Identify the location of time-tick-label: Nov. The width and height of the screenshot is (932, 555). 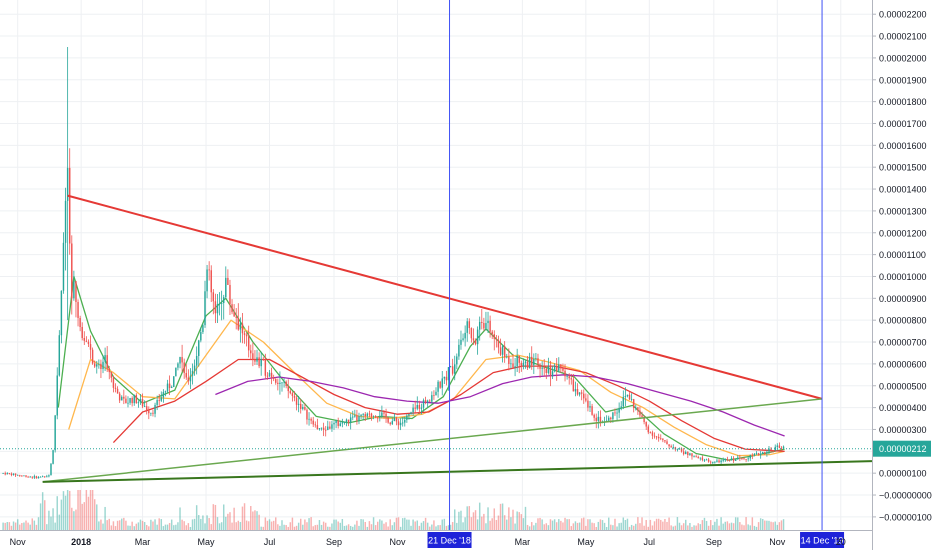
(397, 542).